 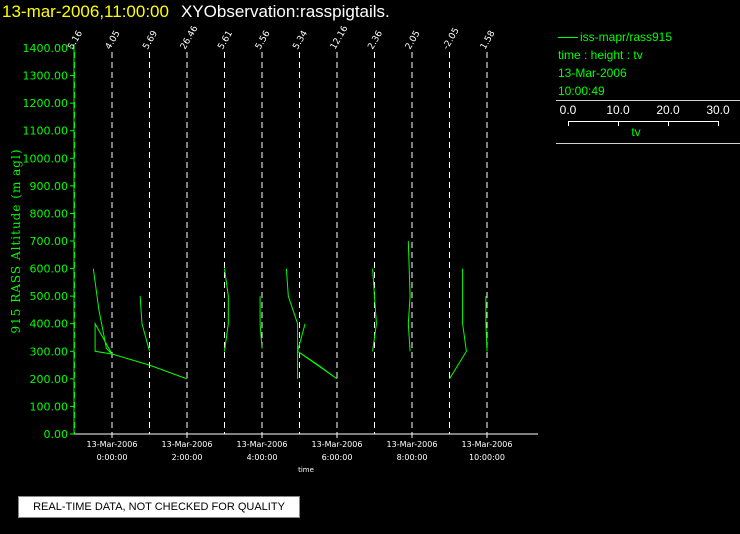 I want to click on x-tick-time: 6:00:00, so click(x=337, y=457).